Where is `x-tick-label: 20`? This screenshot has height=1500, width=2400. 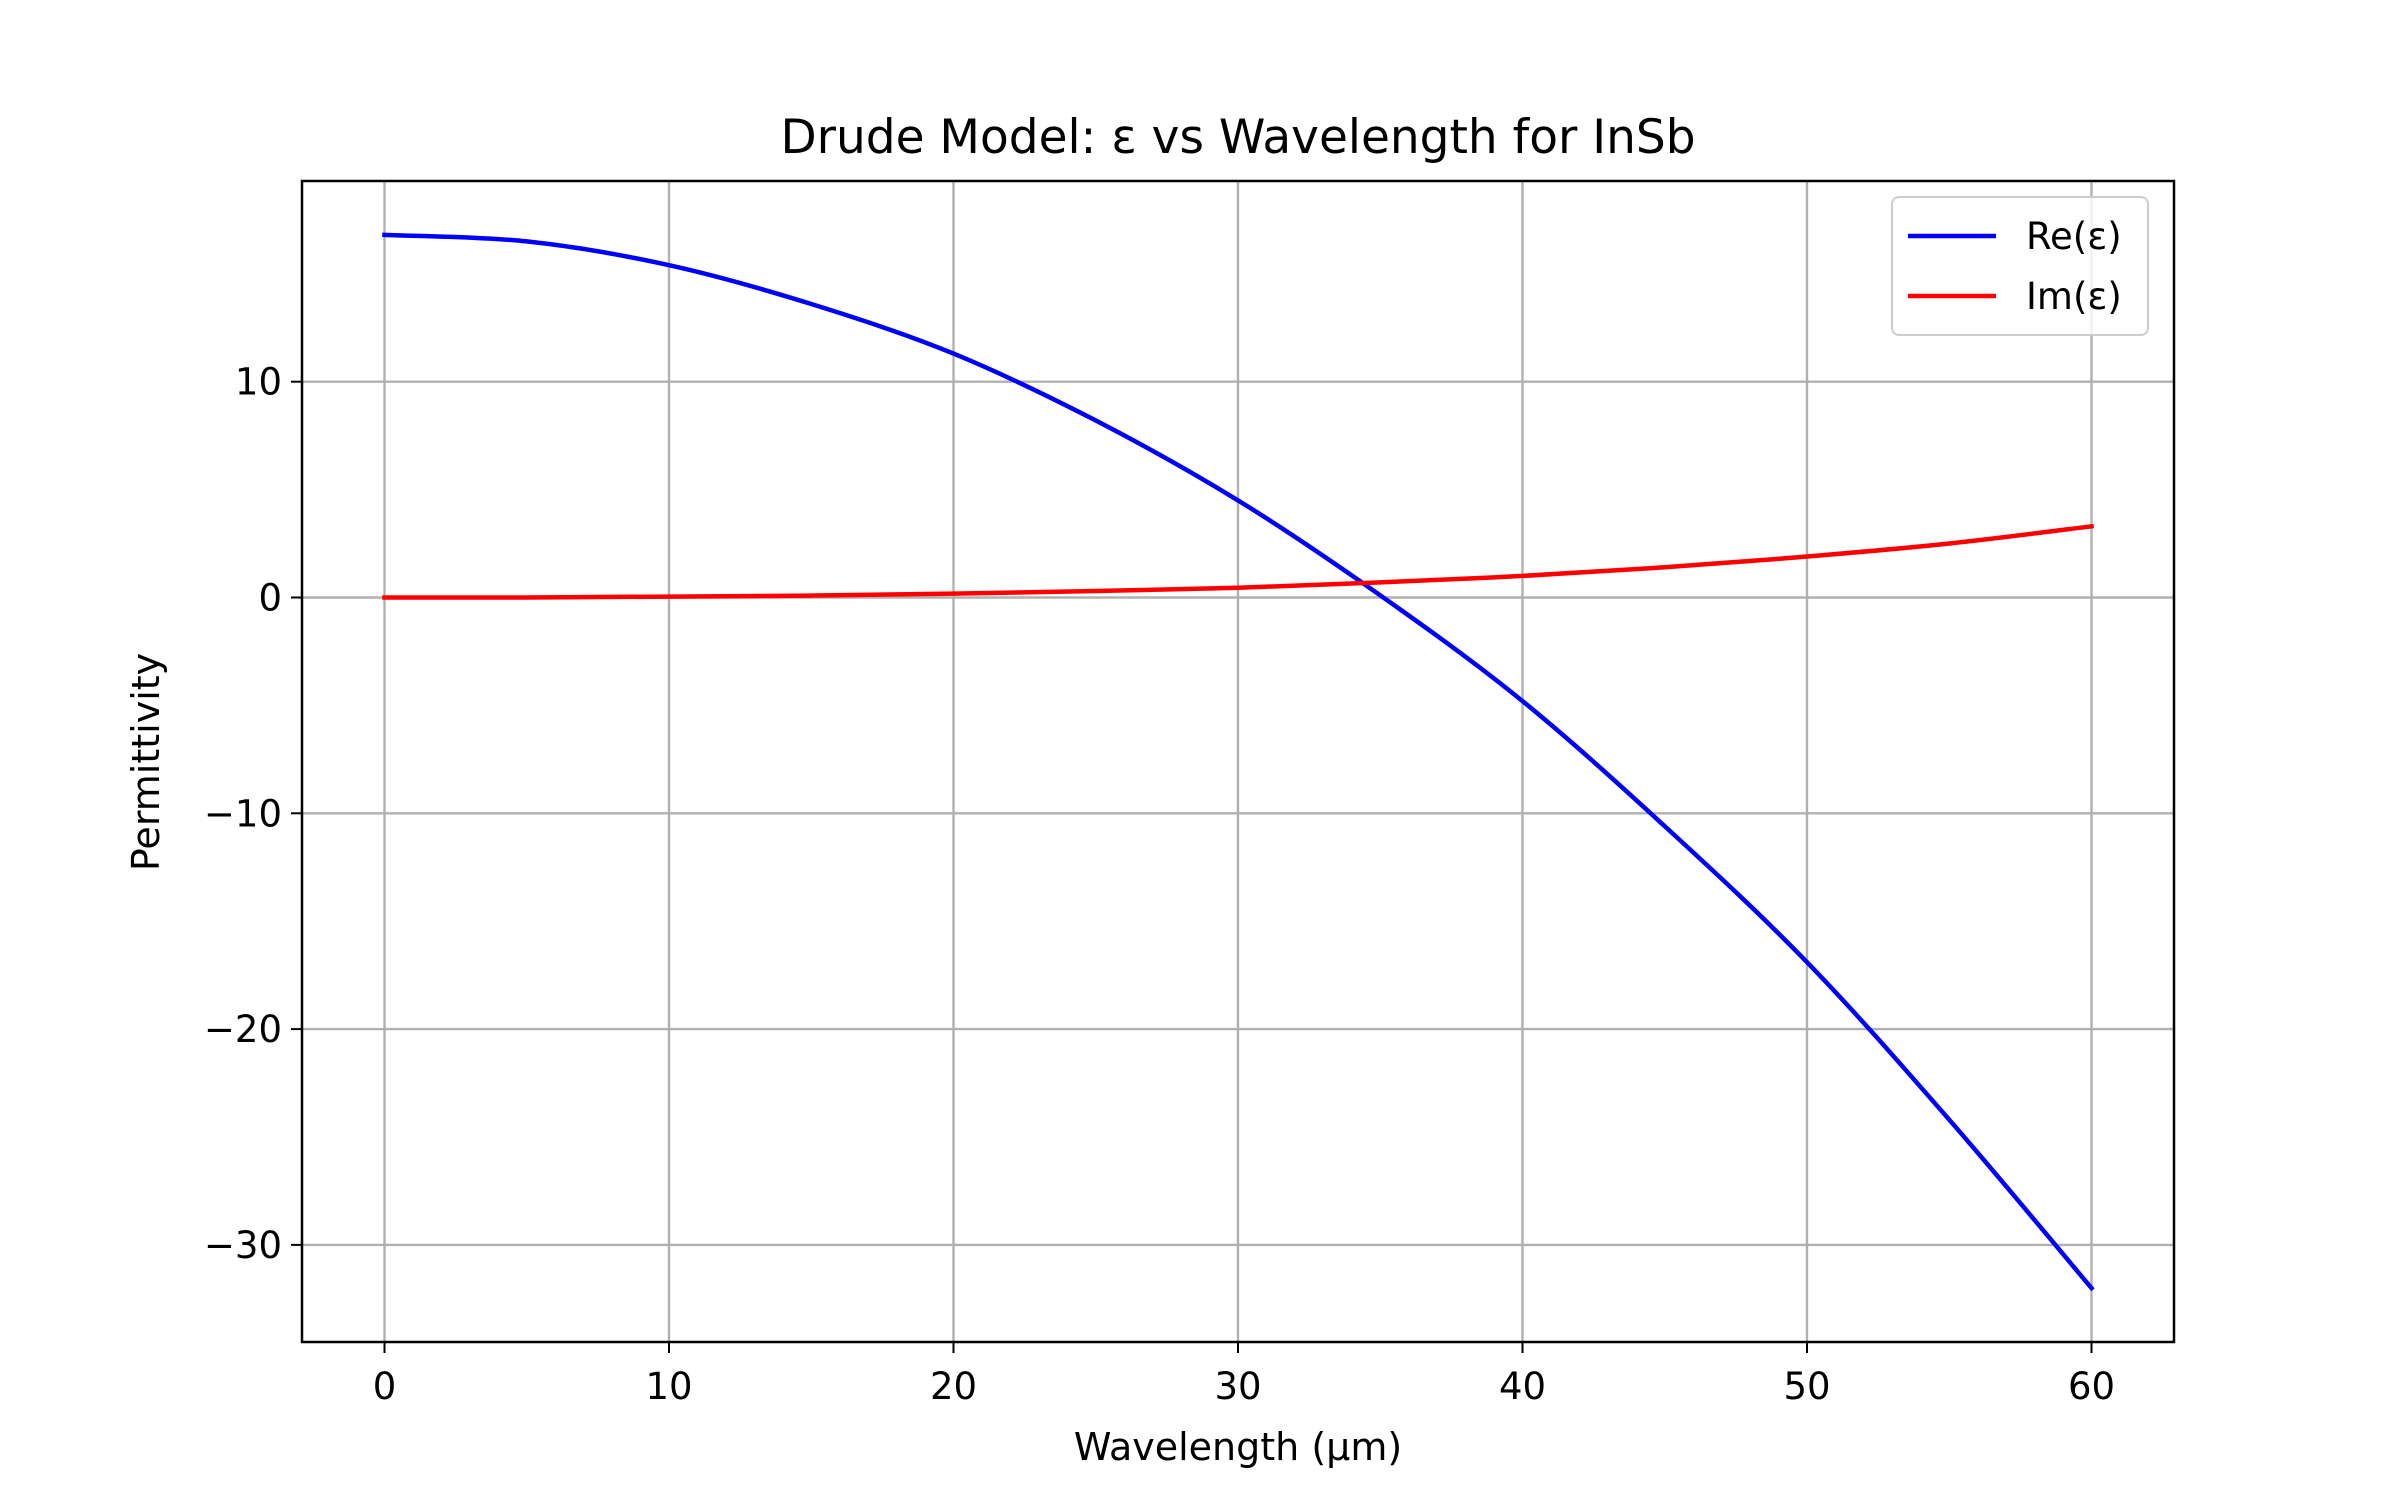 x-tick-label: 20 is located at coordinates (953, 1386).